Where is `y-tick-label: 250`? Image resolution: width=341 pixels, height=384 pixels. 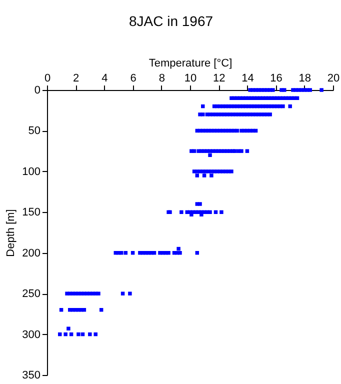
y-tick-label: 250 is located at coordinates (31, 294).